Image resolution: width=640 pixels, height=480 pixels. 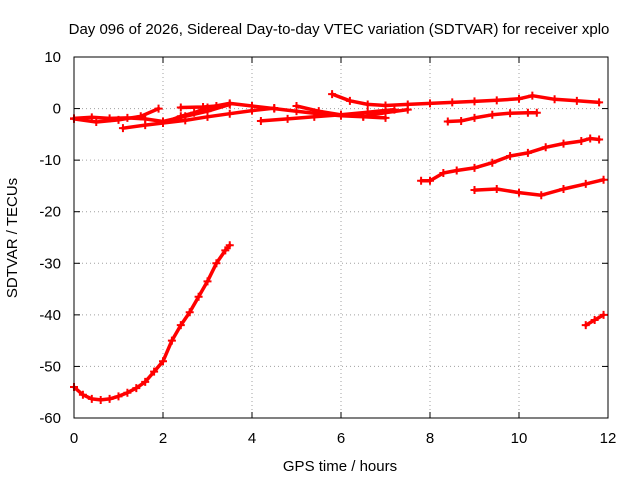 What do you see at coordinates (608, 438) in the screenshot?
I see `x-tick-label: 12` at bounding box center [608, 438].